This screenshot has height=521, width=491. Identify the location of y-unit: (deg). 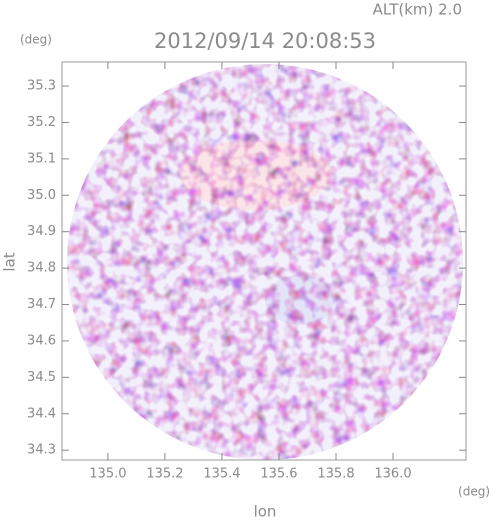
(36, 40).